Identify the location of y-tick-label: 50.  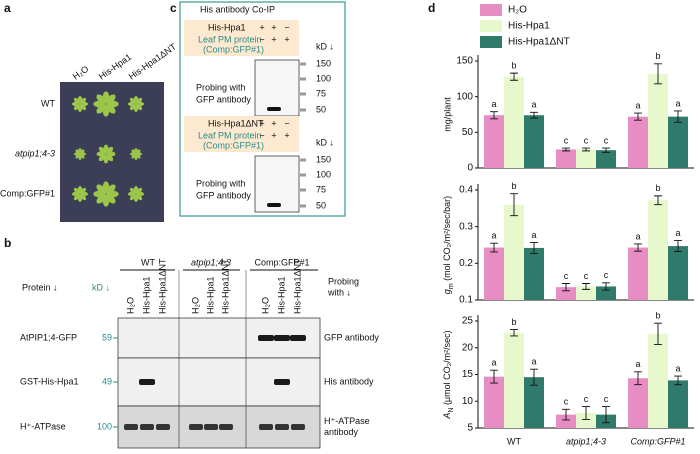
(468, 132).